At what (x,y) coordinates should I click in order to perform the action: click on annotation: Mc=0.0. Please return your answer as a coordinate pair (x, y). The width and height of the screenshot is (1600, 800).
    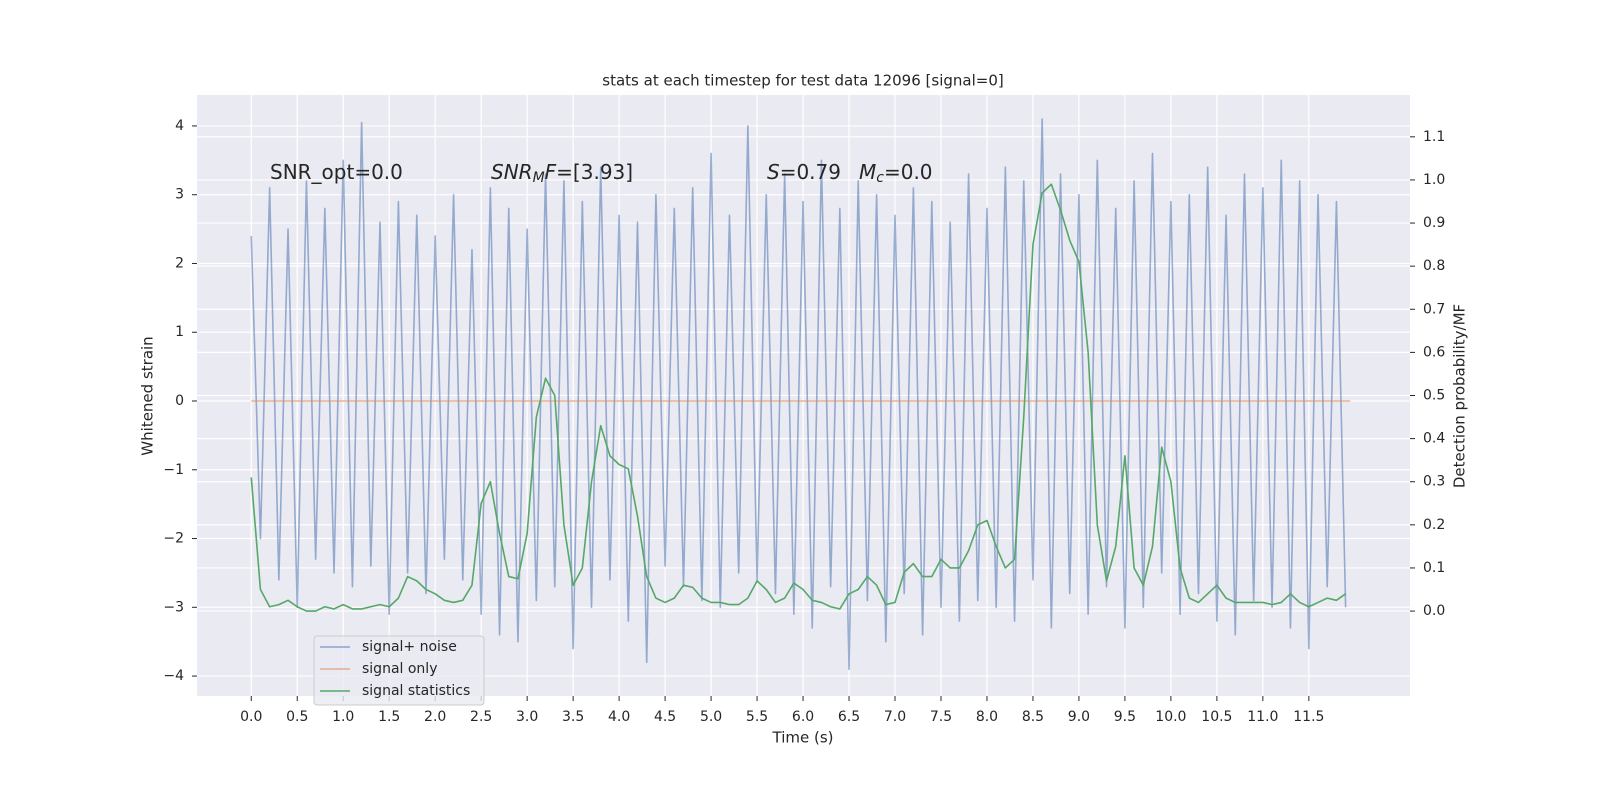
    Looking at the image, I should click on (896, 173).